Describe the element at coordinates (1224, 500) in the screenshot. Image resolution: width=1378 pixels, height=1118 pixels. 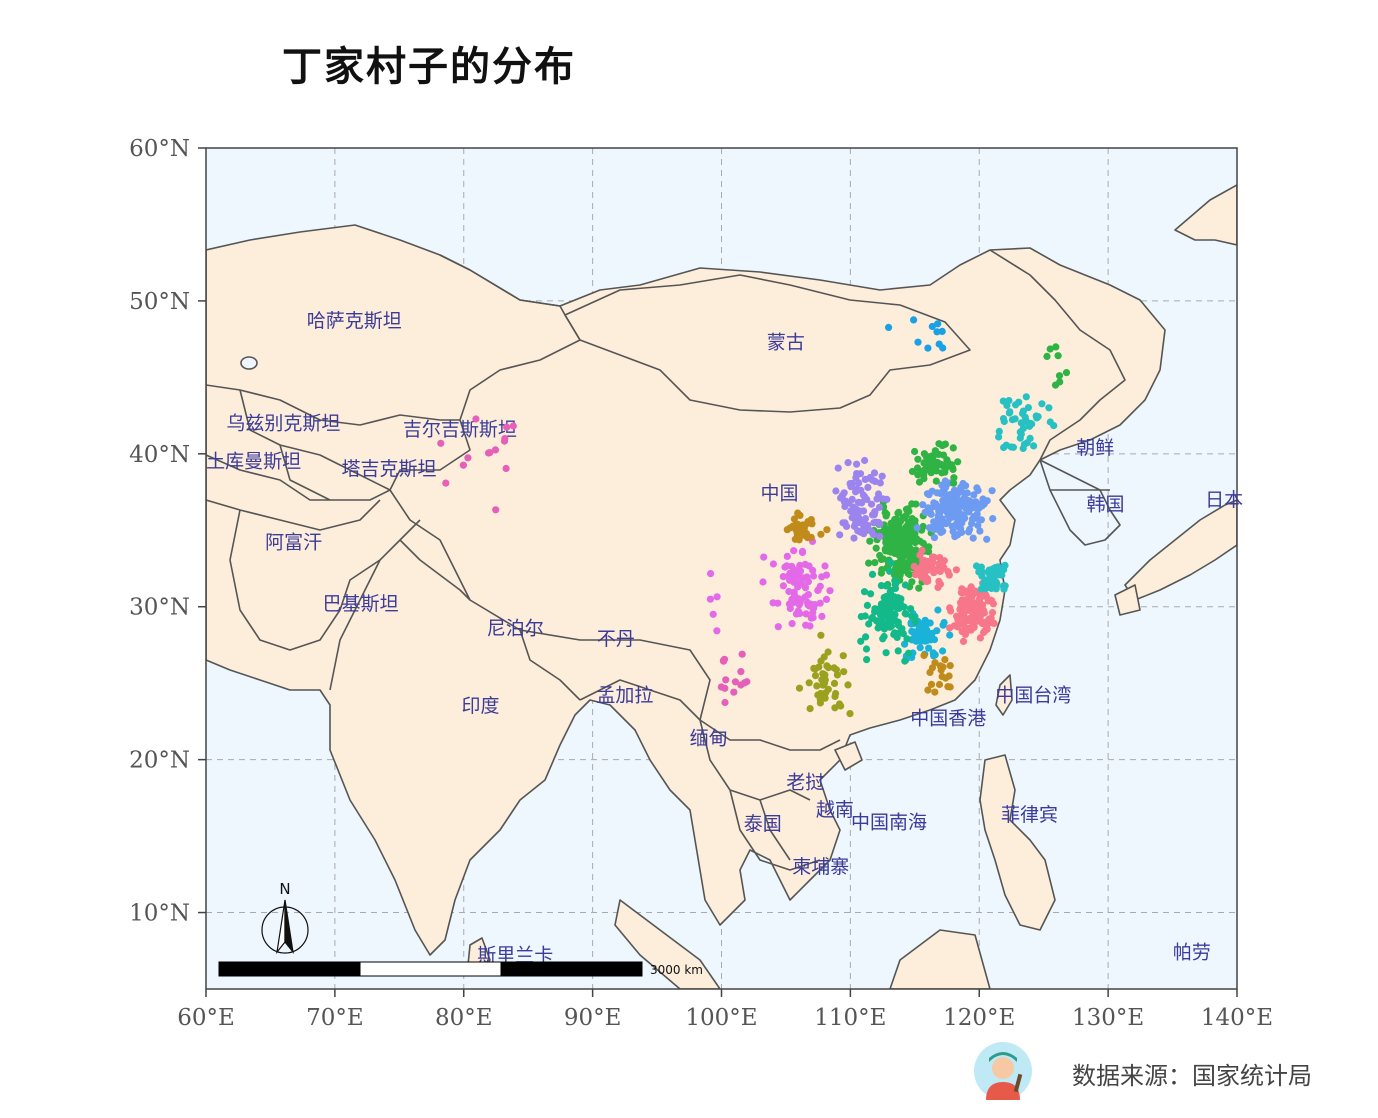
I see `country-label: 日本` at that location.